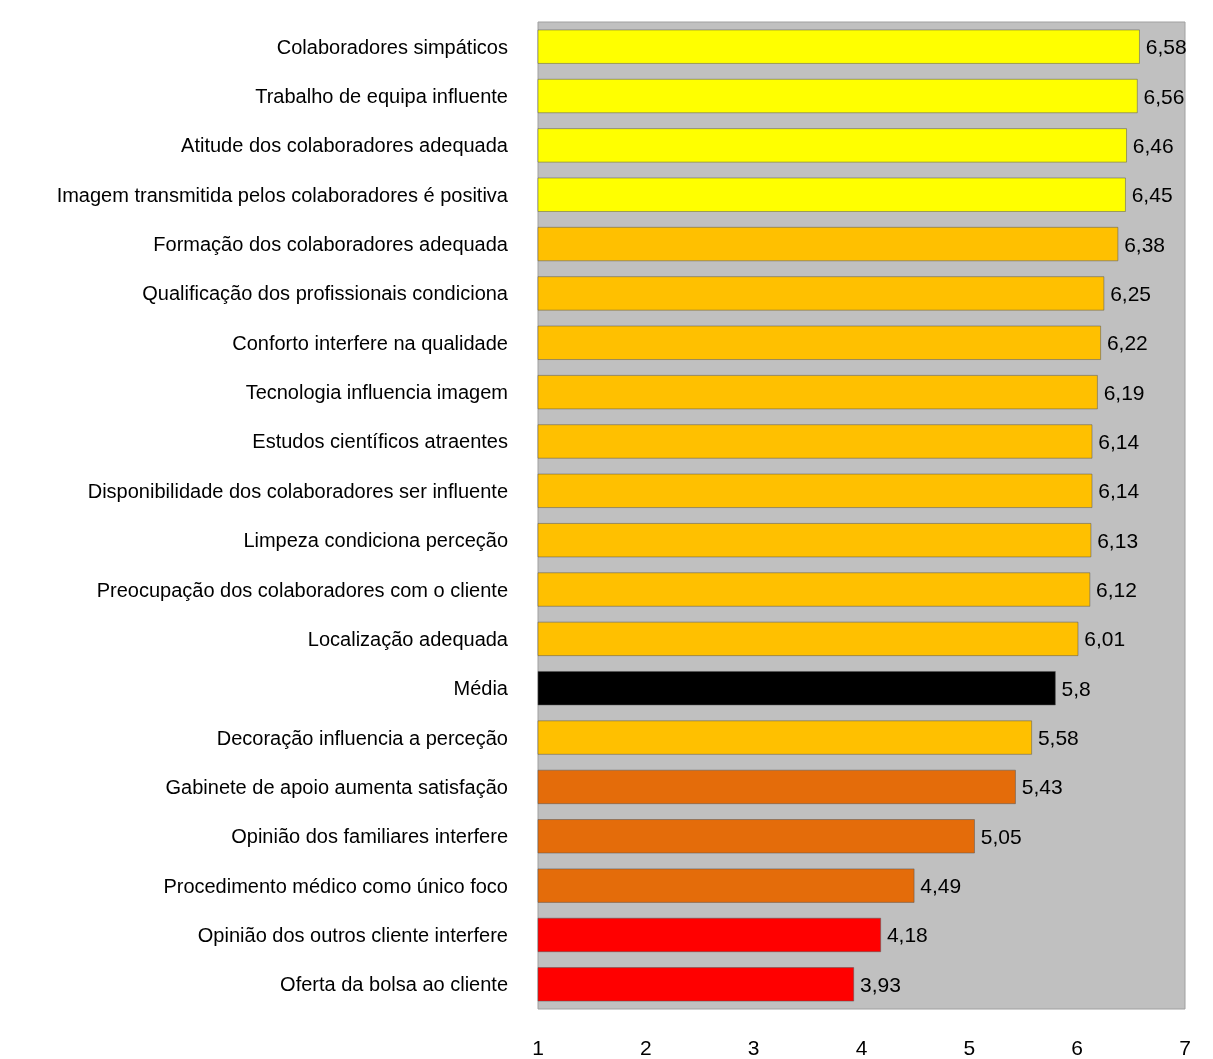  What do you see at coordinates (1118, 540) in the screenshot?
I see `data-label: 6,13` at bounding box center [1118, 540].